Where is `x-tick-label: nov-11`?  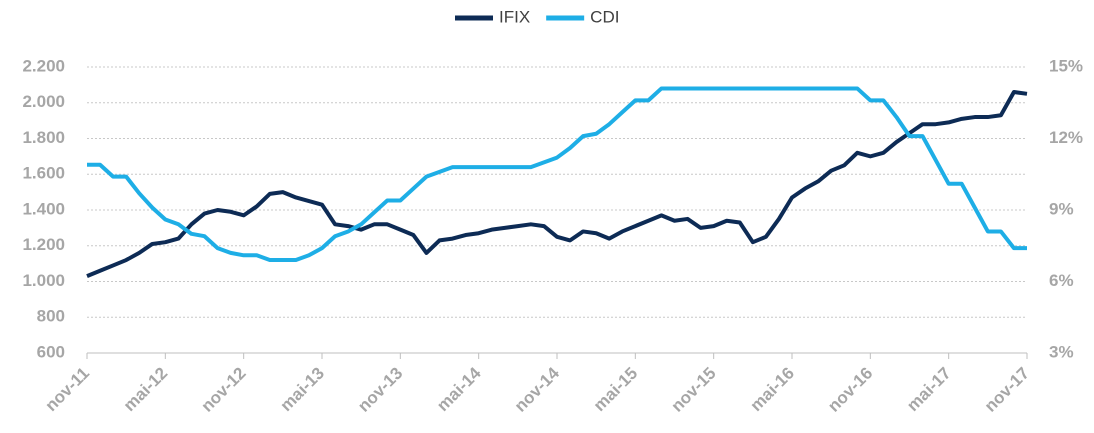 x-tick-label: nov-11 is located at coordinates (67, 390).